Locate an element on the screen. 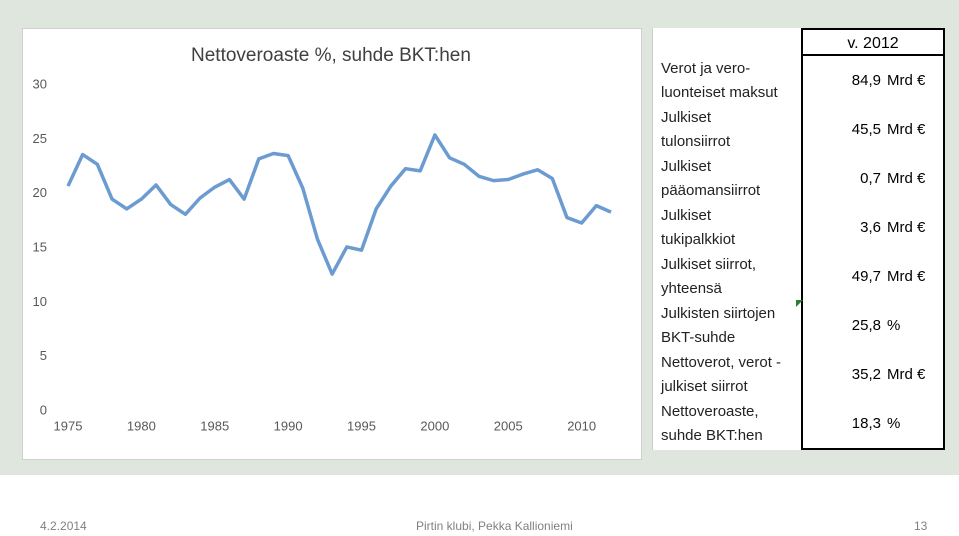 This screenshot has width=959, height=536. row-label-line: tulonsiirrot is located at coordinates (696, 141).